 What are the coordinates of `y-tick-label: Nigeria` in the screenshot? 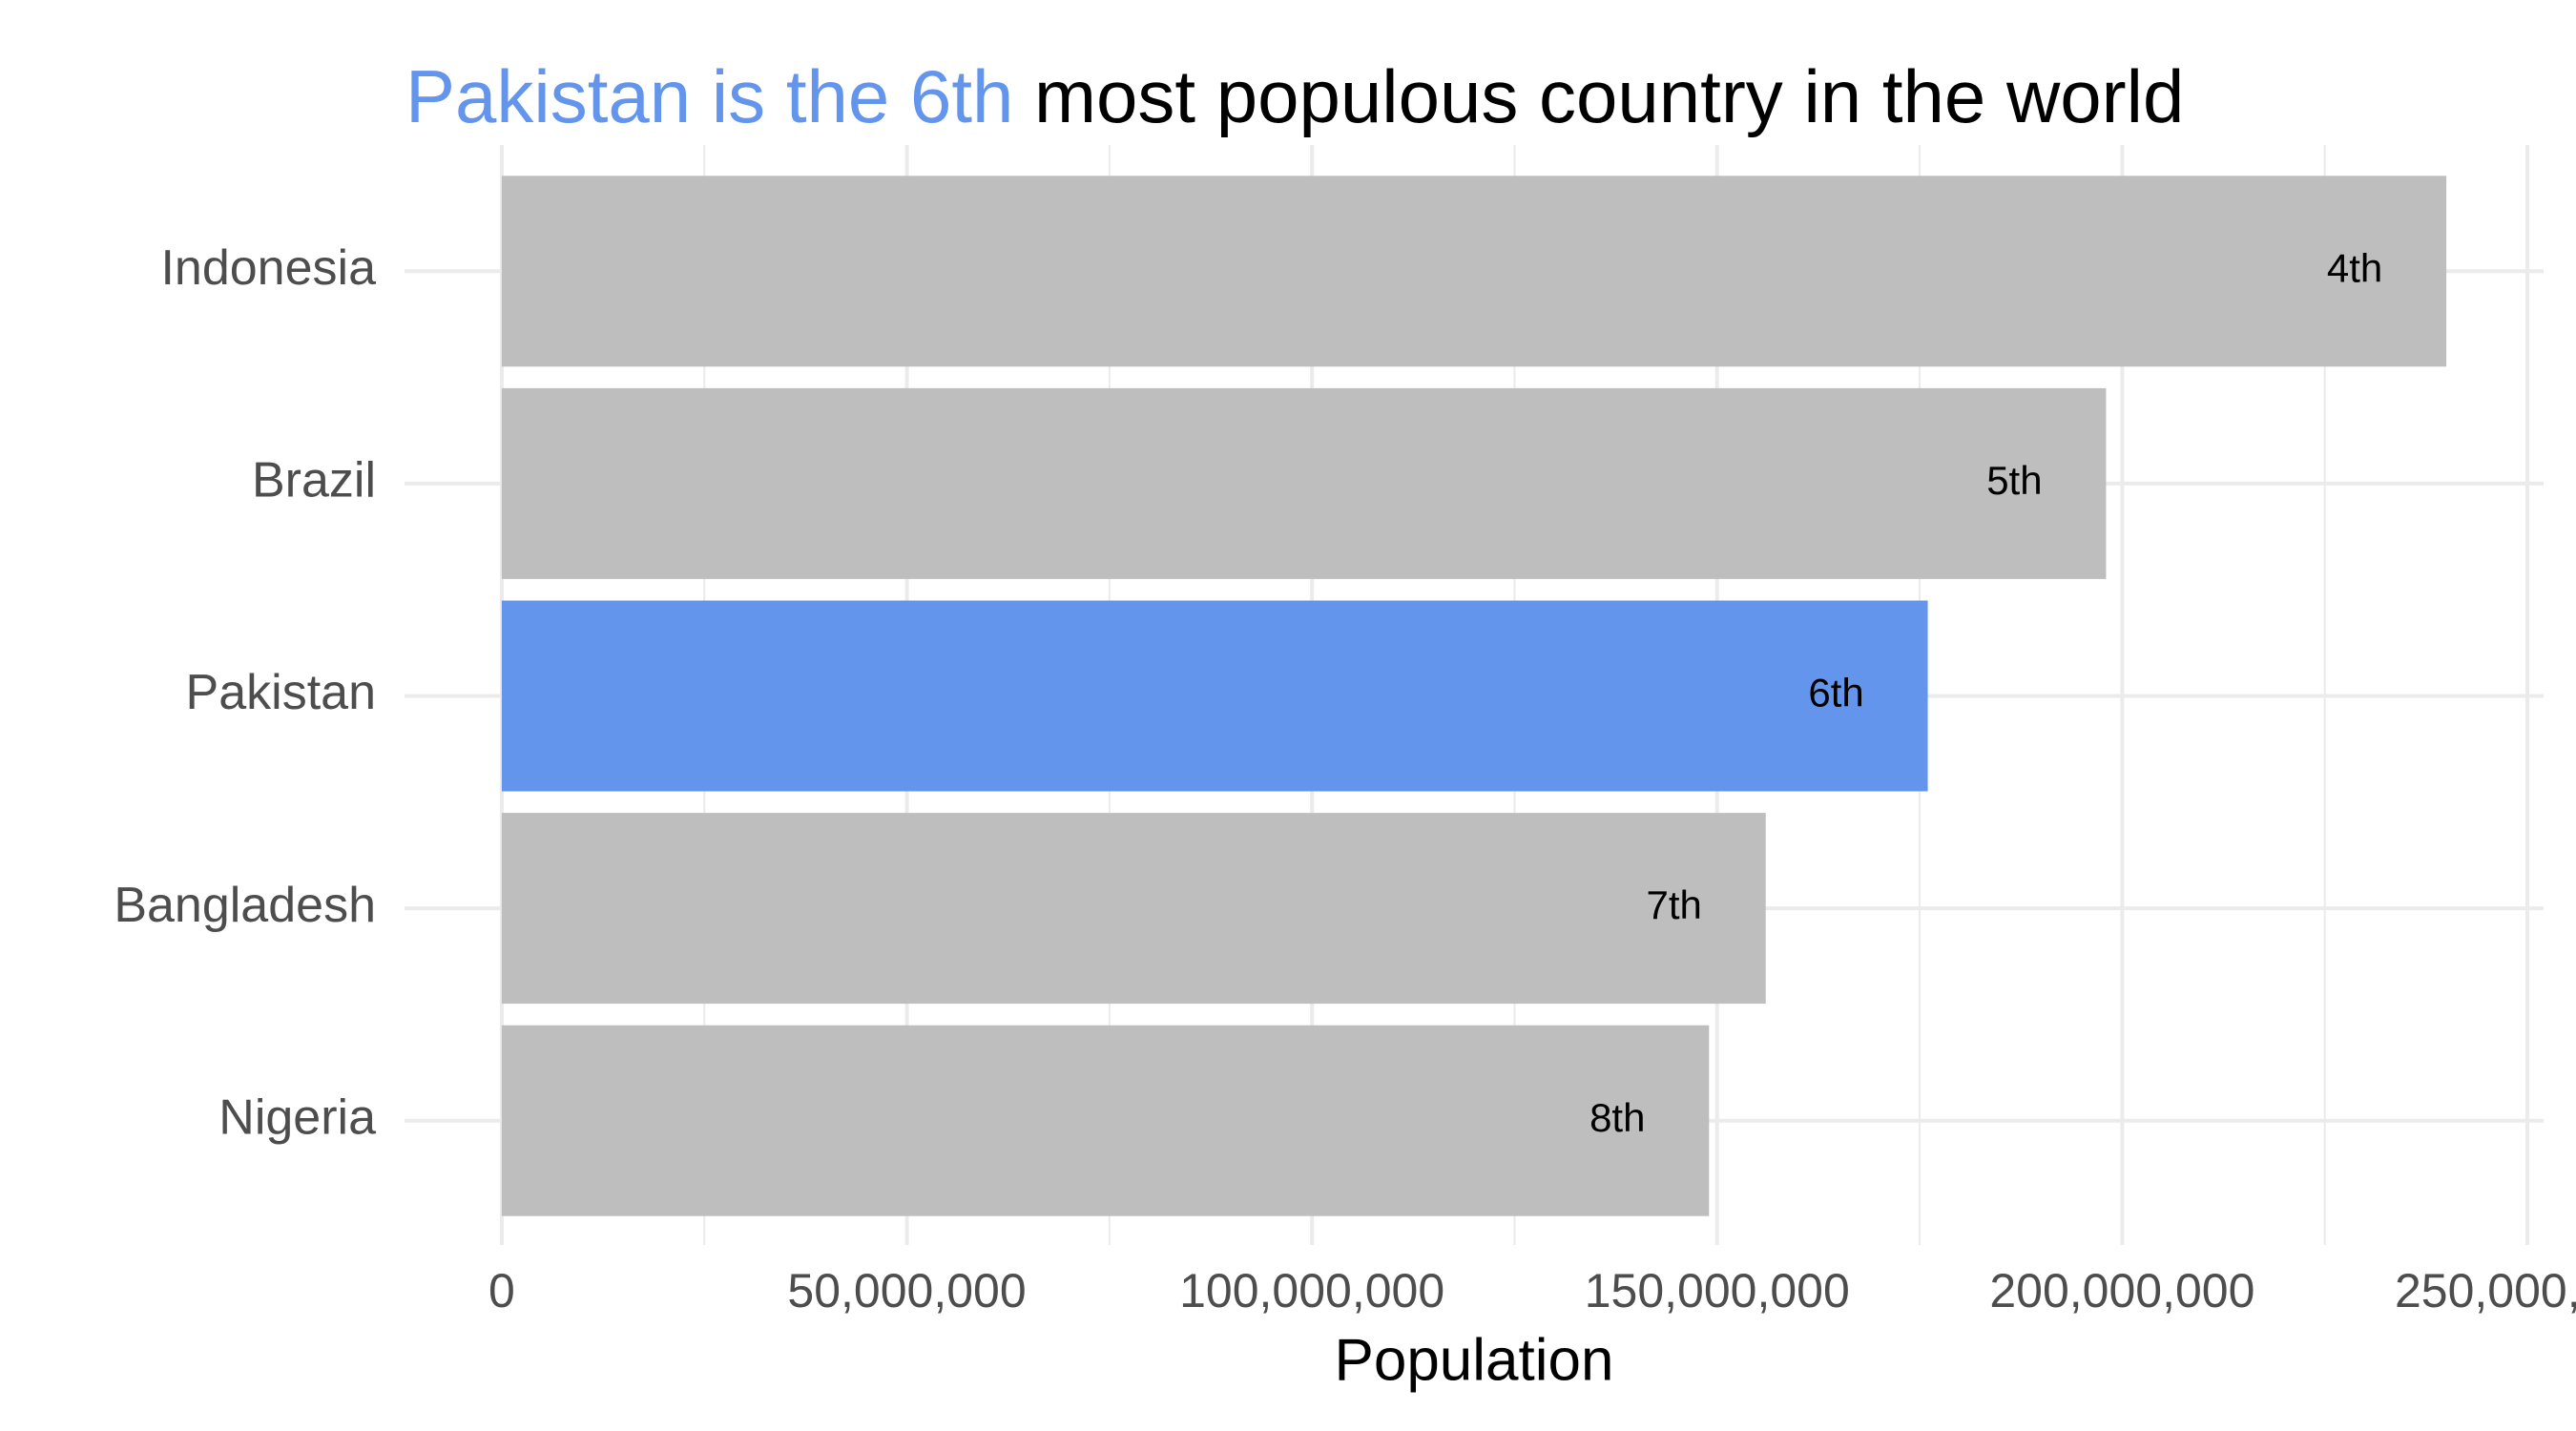 It's located at (297, 1117).